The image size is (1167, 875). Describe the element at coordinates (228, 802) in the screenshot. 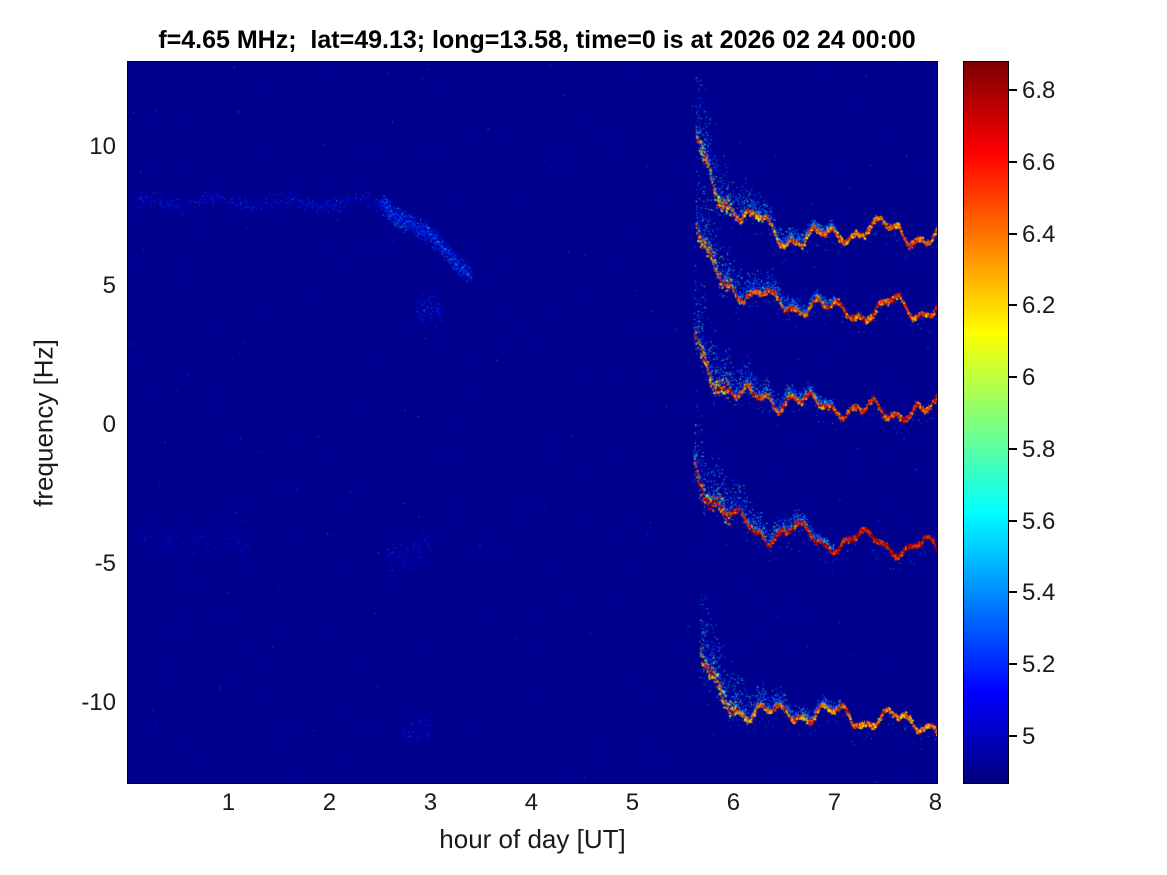

I see `x-tick-label: 1` at that location.